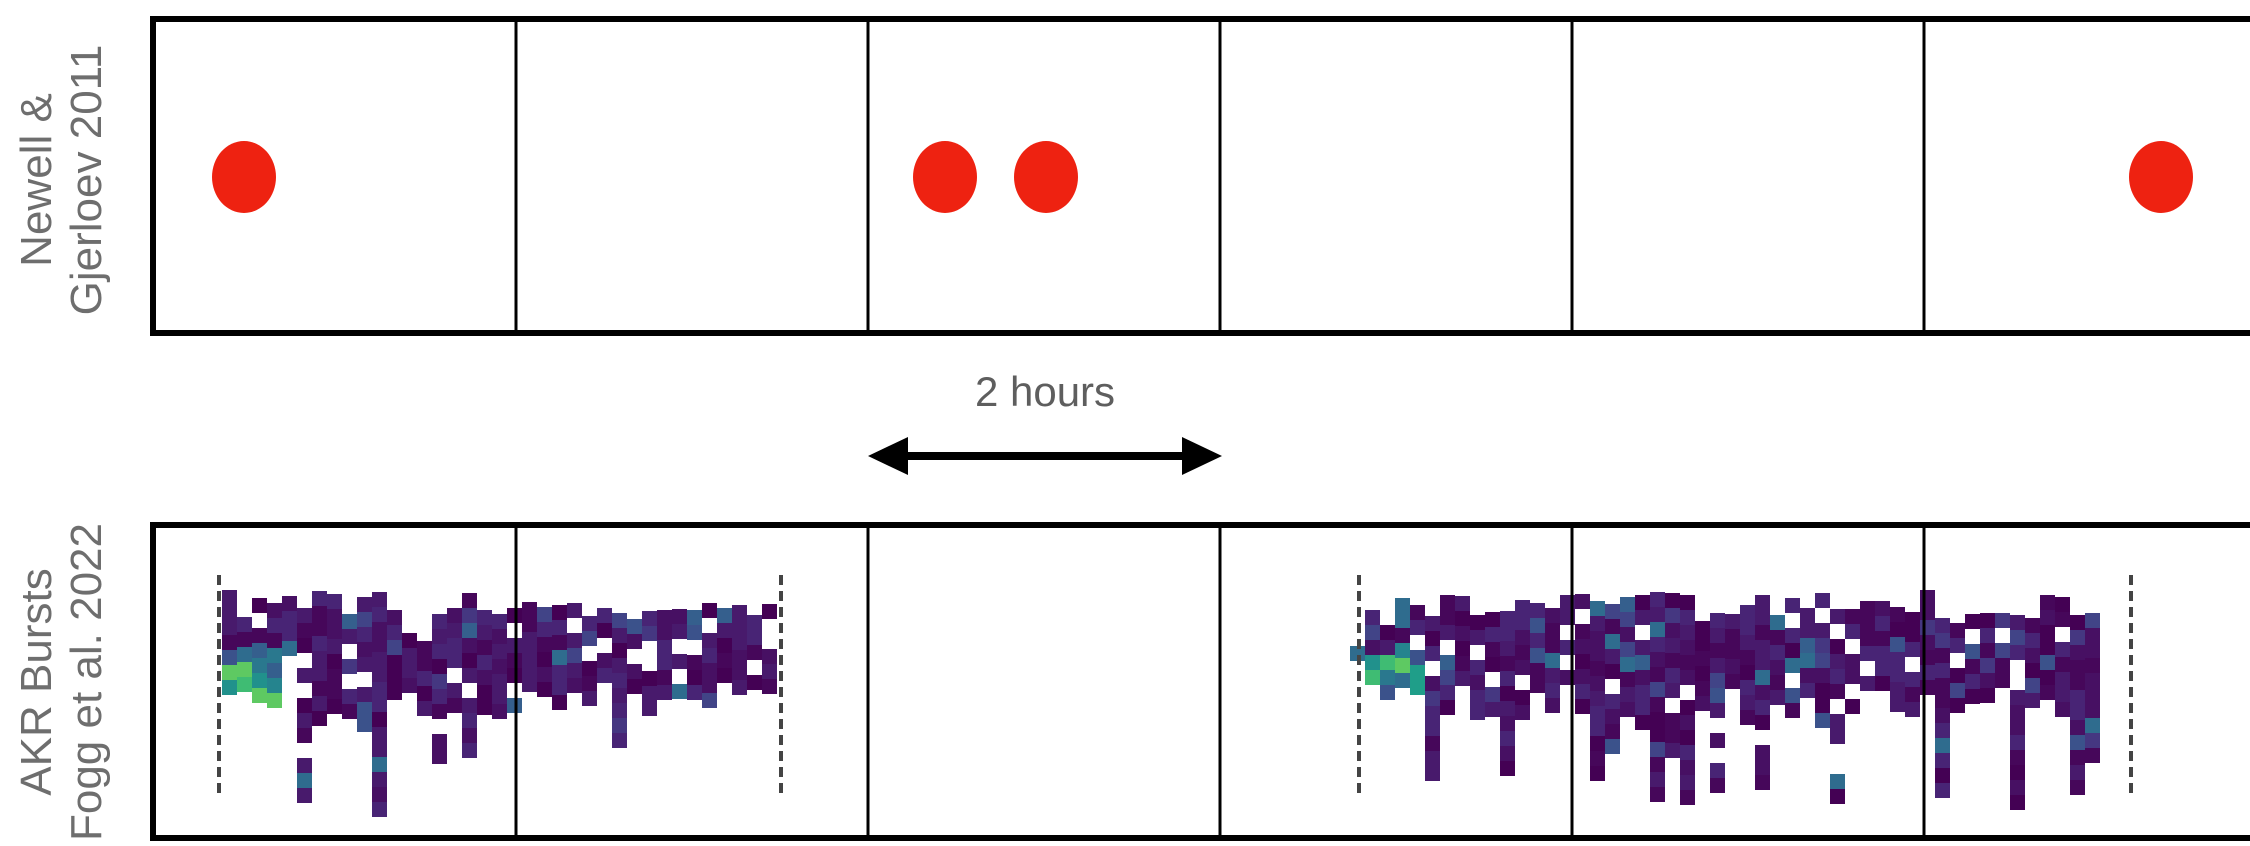  Describe the element at coordinates (36, 682) in the screenshot. I see `bottom-panel-label-line-1: AKR Bursts` at that location.